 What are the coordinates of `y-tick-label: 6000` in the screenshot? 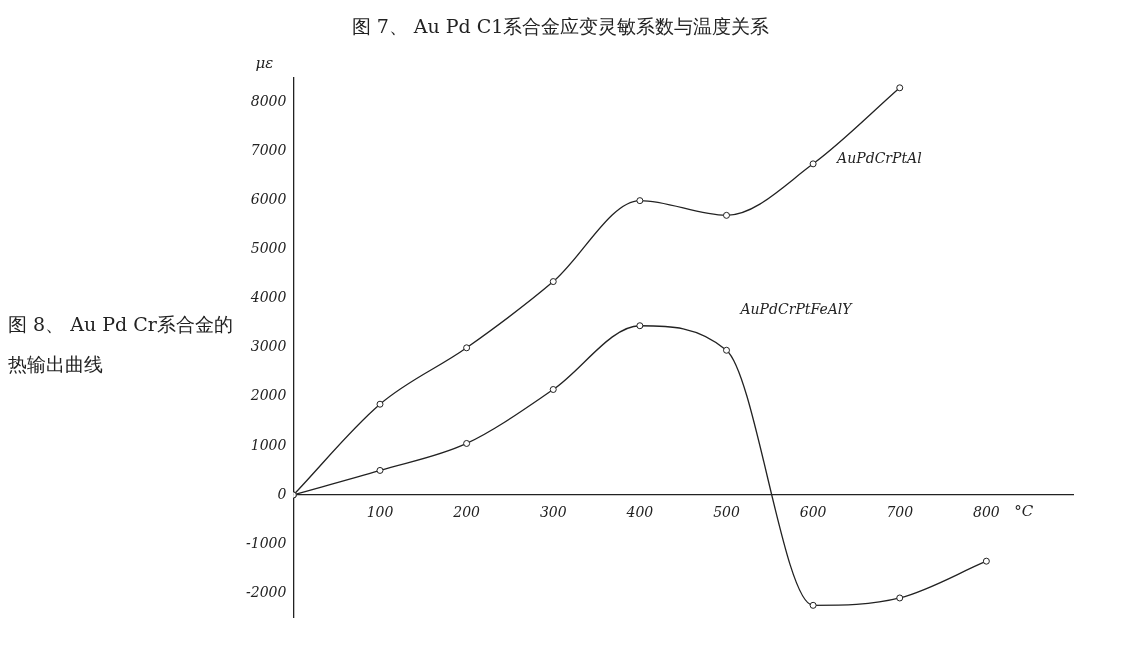 It's located at (268, 199).